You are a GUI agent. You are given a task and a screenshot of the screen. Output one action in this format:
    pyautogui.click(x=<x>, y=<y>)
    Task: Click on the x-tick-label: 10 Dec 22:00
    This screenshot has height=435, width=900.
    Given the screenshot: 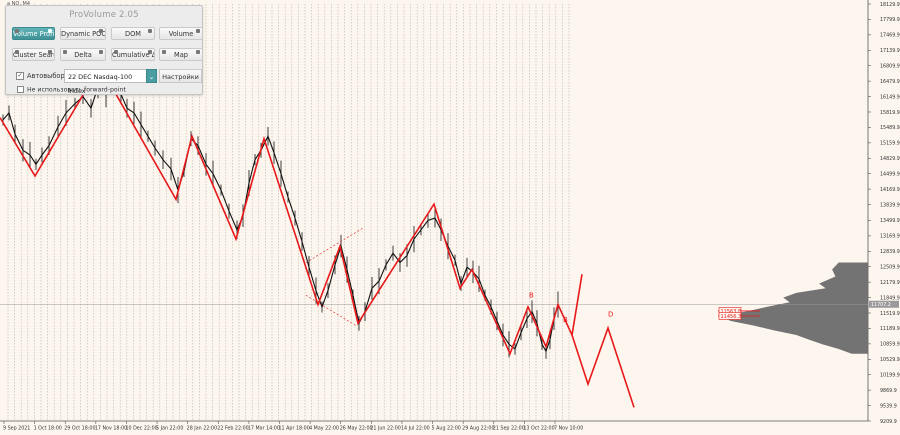 What is the action you would take?
    pyautogui.click(x=141, y=429)
    